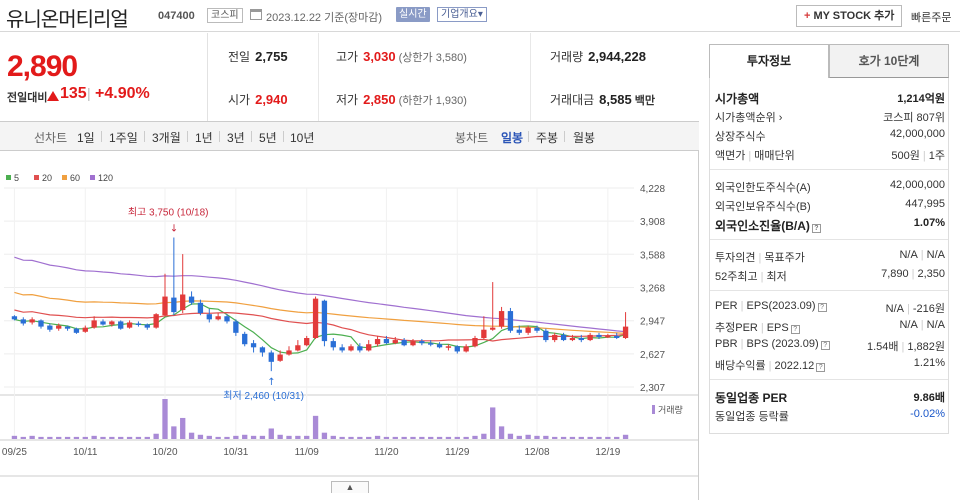 This screenshot has height=500, width=960. Describe the element at coordinates (584, 138) in the screenshot. I see `candle-monthly: 월봉` at that location.